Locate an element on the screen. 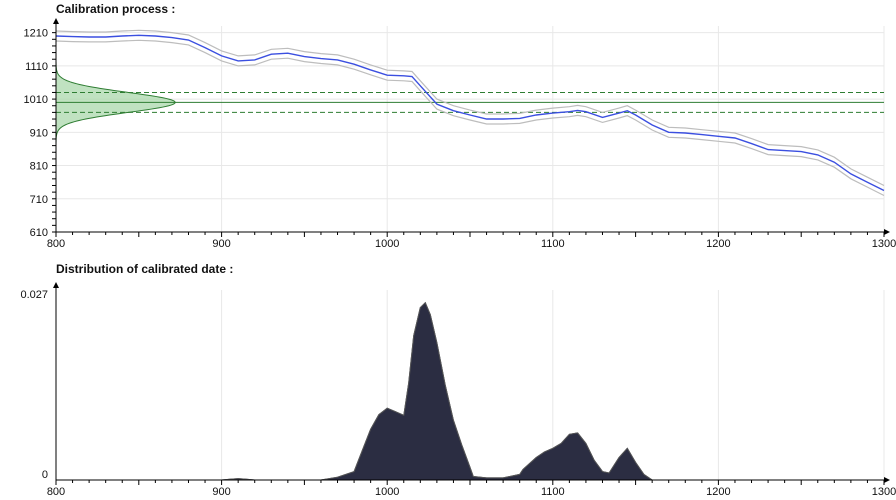 The height and width of the screenshot is (500, 896). y-tick-label: 0 is located at coordinates (45, 475).